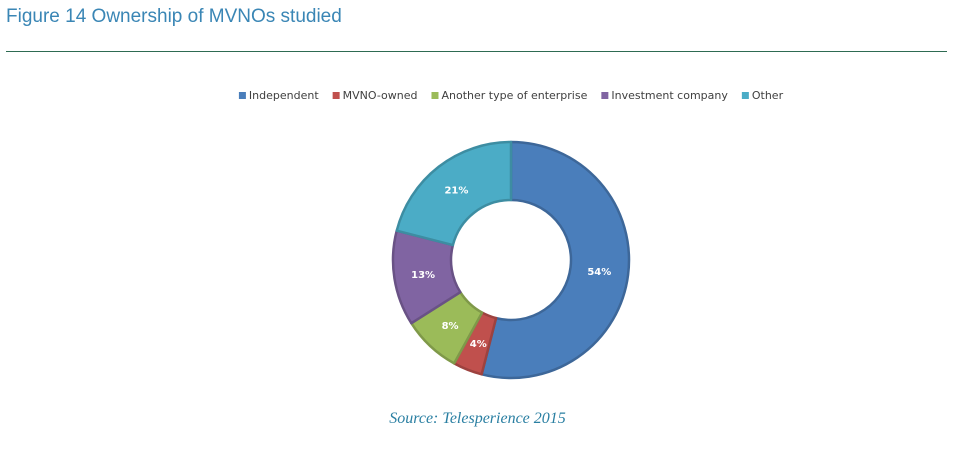 The height and width of the screenshot is (452, 955). What do you see at coordinates (284, 95) in the screenshot?
I see `legend-label: Independent` at bounding box center [284, 95].